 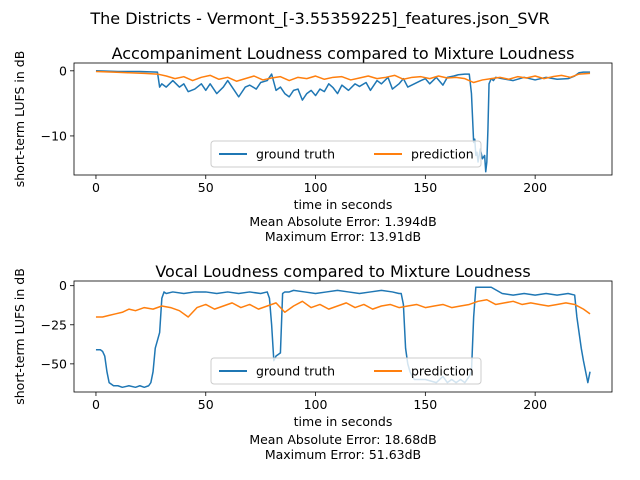 What do you see at coordinates (54, 135) in the screenshot?
I see `y-tick-label: −10` at bounding box center [54, 135].